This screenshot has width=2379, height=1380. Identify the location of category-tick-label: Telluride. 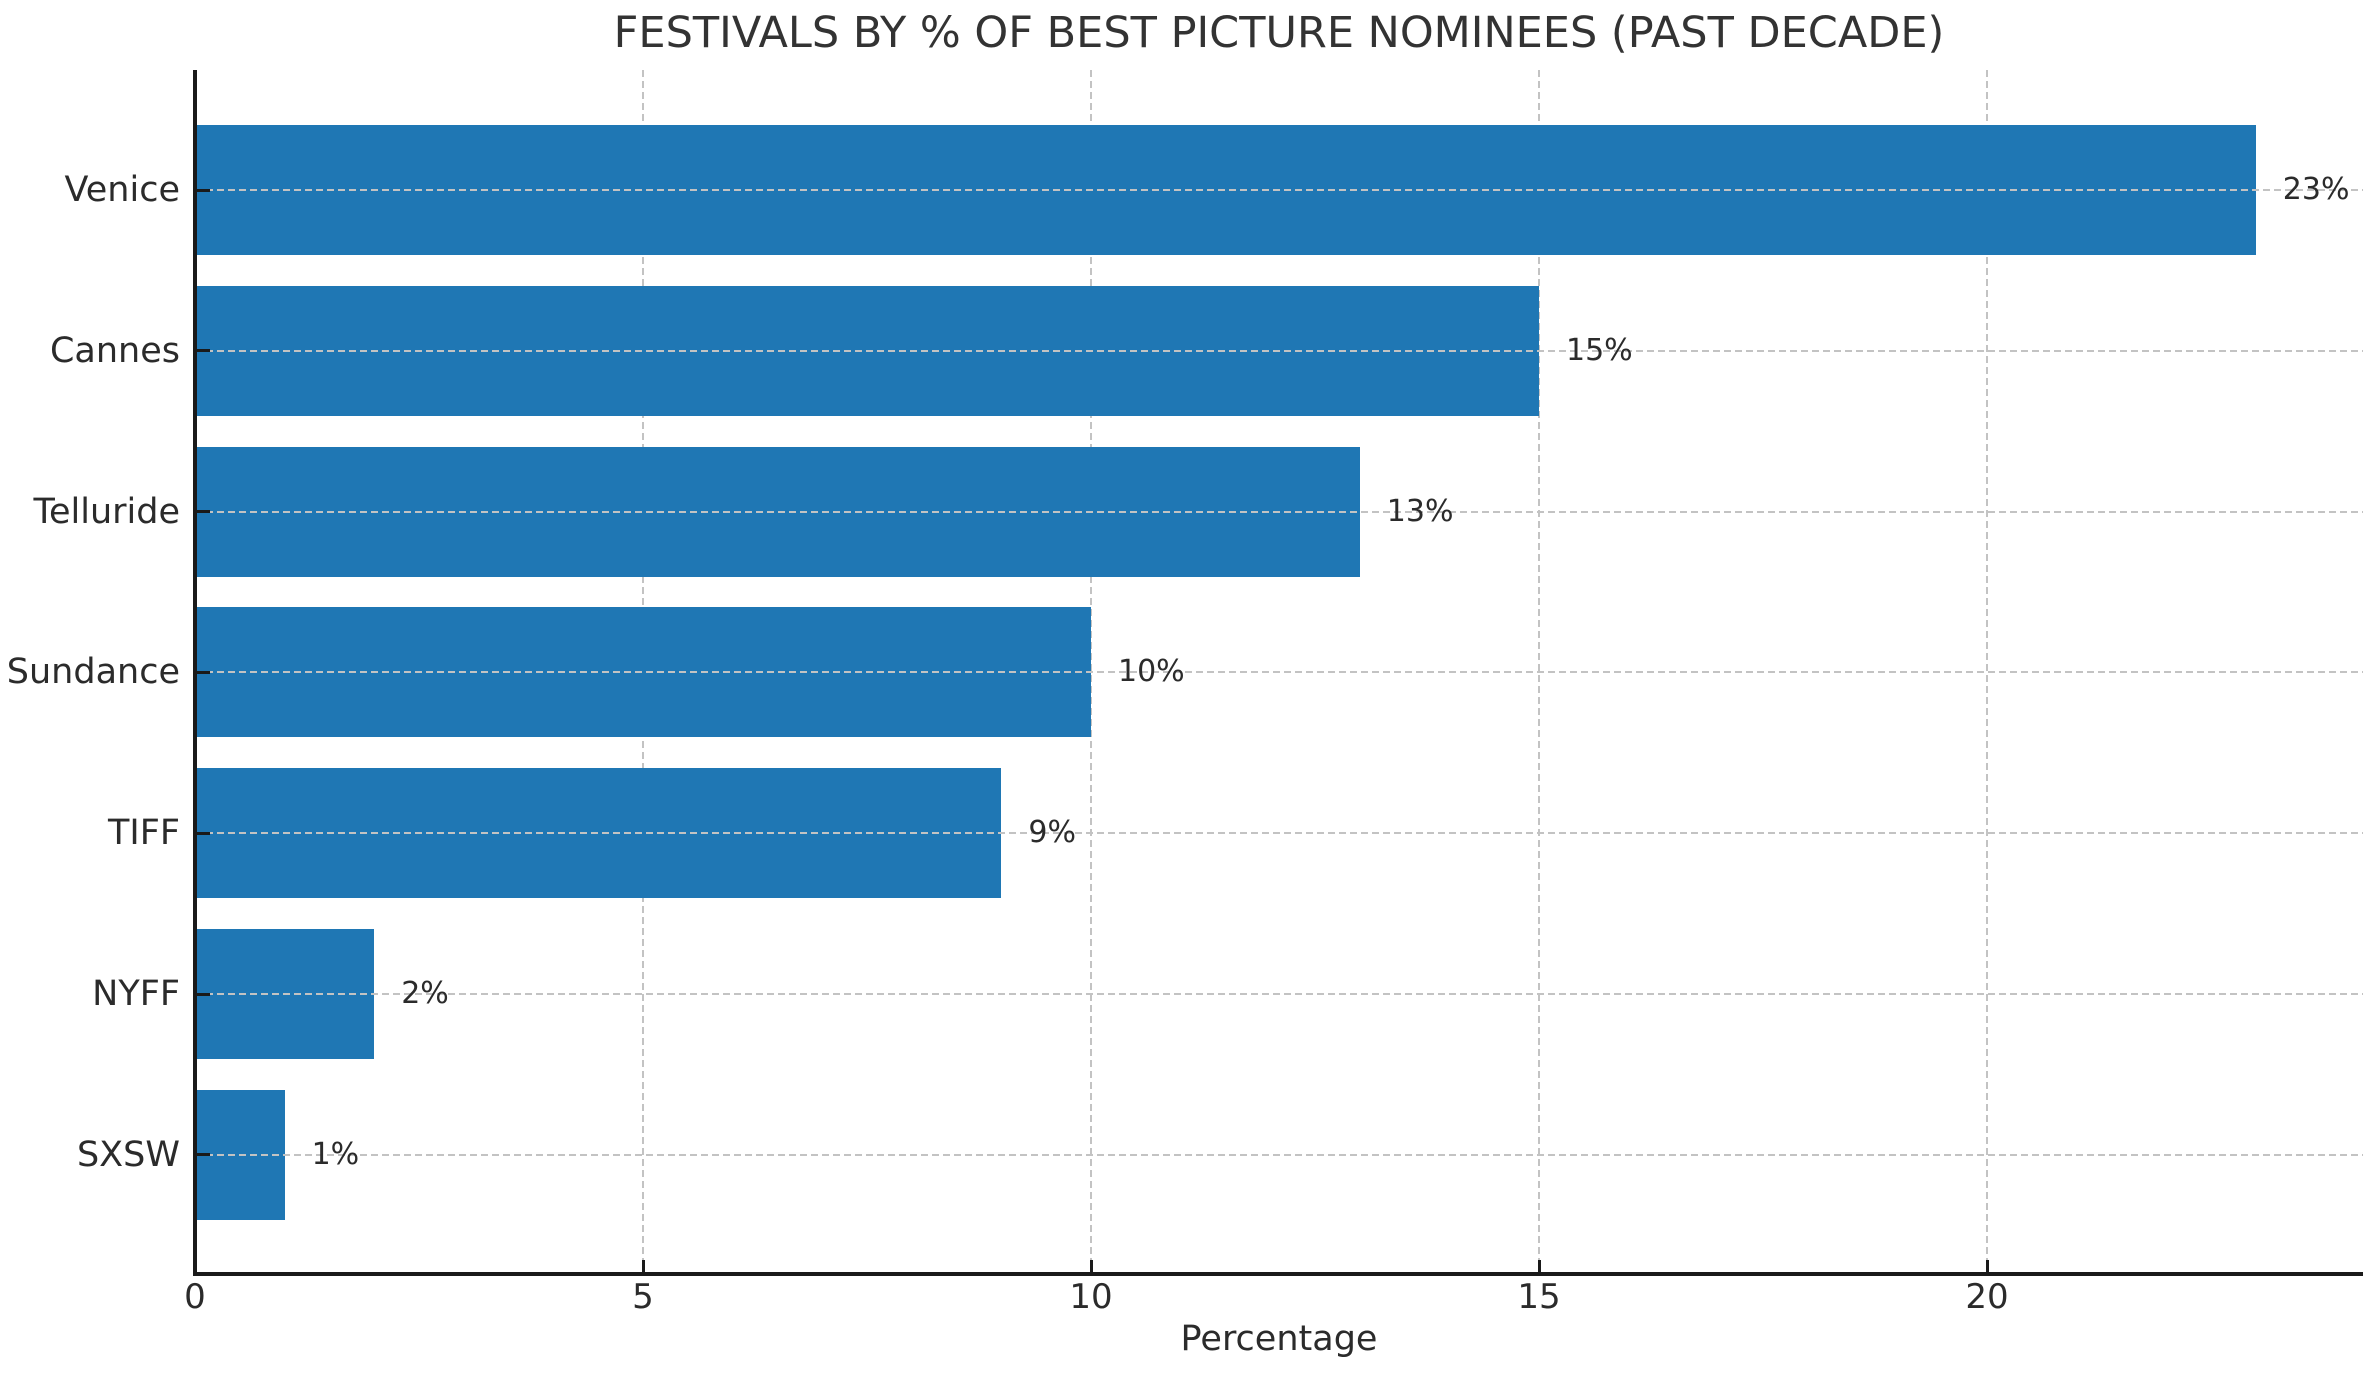
(106, 511).